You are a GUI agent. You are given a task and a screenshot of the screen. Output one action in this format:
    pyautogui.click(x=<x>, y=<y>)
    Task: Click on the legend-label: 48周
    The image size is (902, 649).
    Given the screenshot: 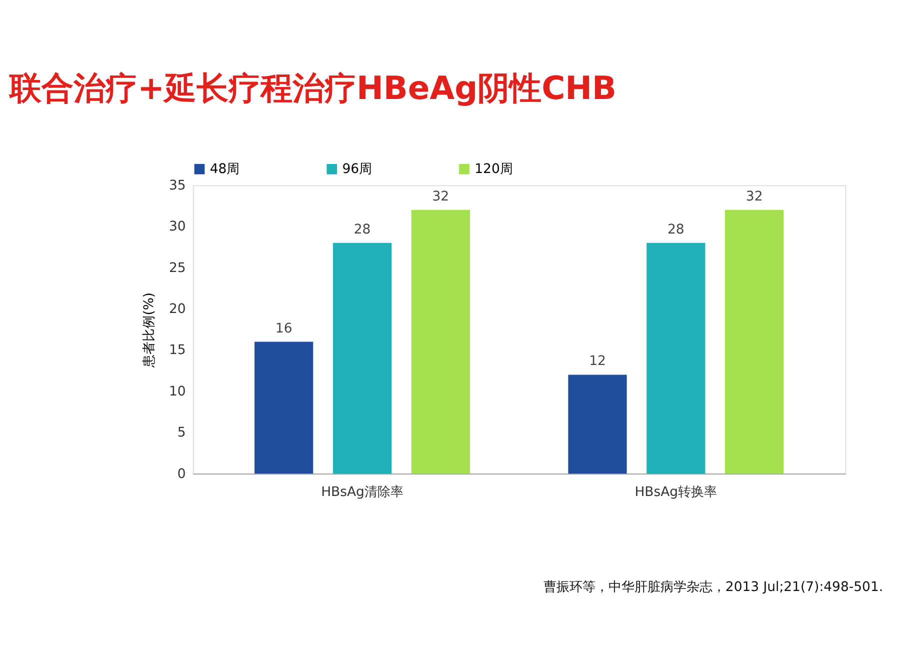 What is the action you would take?
    pyautogui.click(x=225, y=169)
    